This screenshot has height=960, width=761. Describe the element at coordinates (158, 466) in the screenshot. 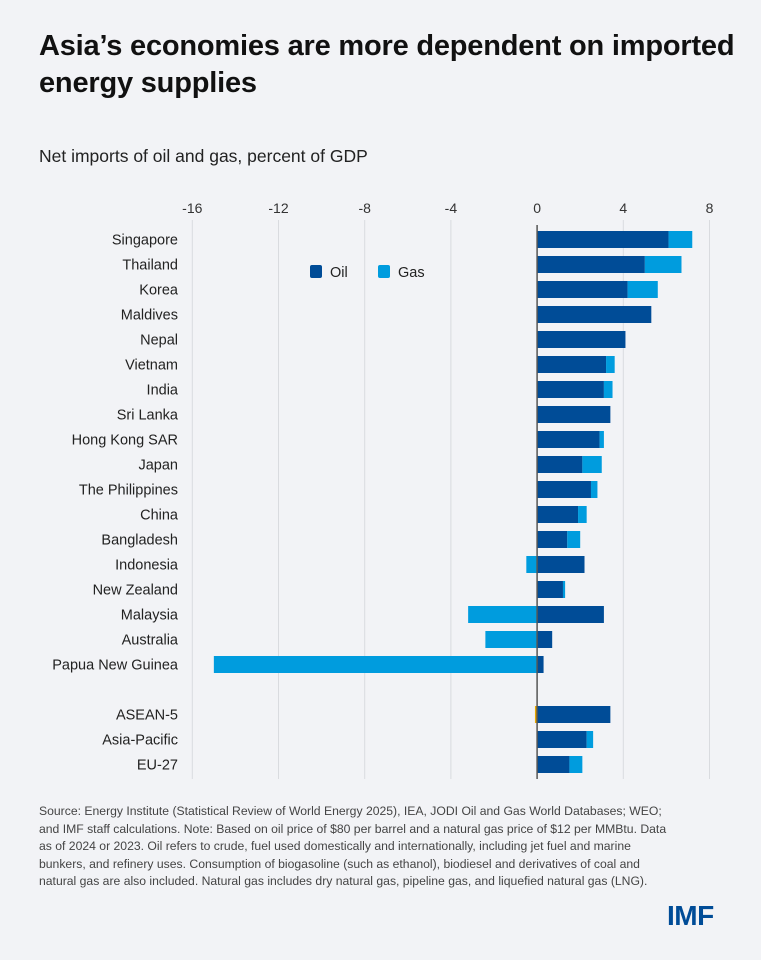

I see `category-label: Japan` at that location.